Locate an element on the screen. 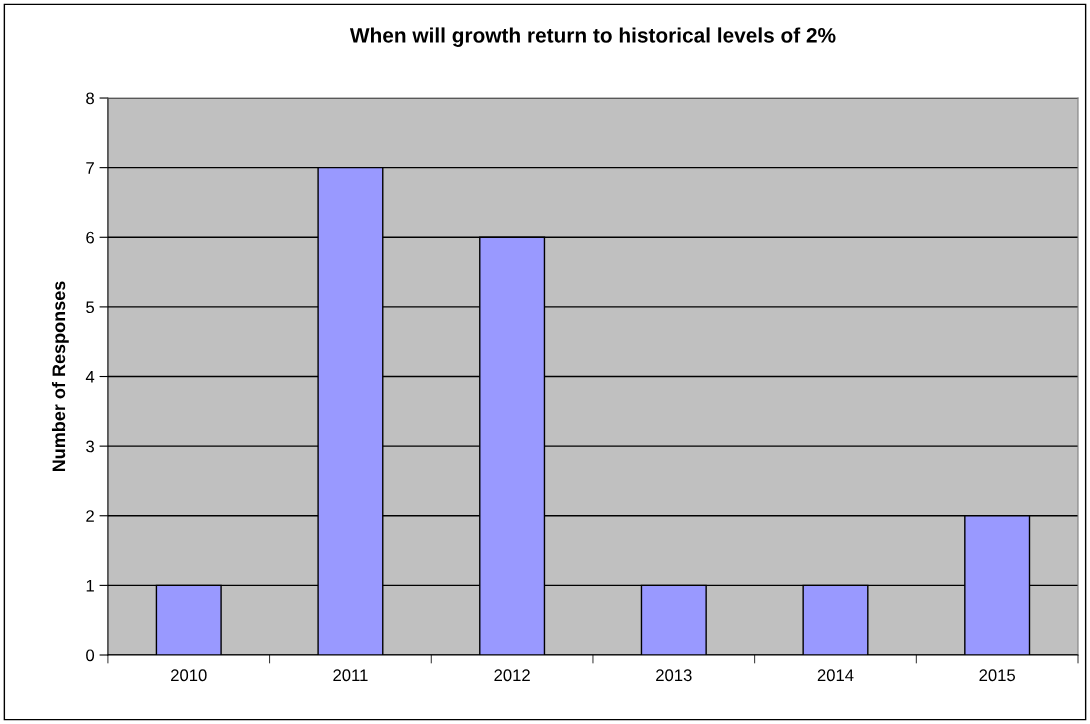  y-tick-label: 3 is located at coordinates (90, 446).